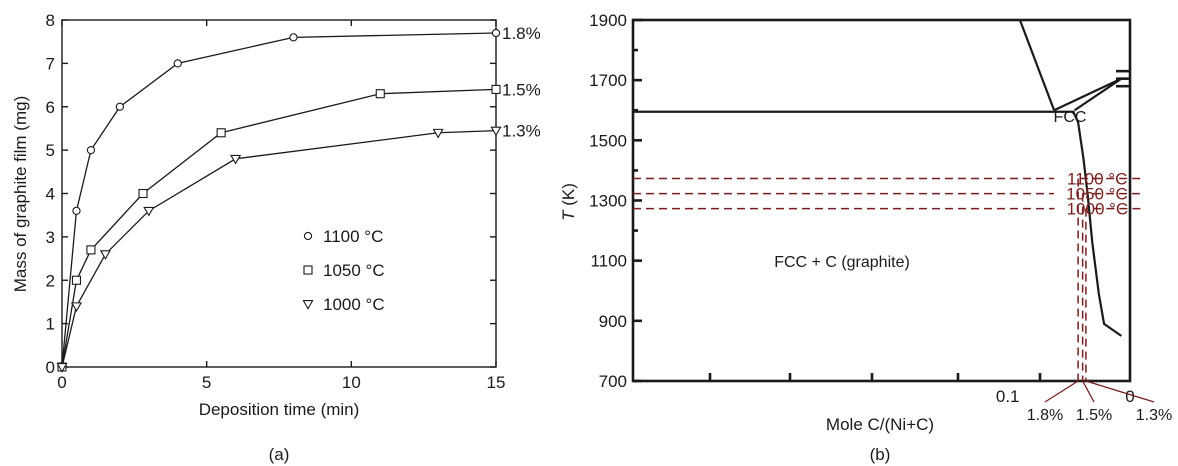 This screenshot has width=1178, height=466. What do you see at coordinates (1097, 194) in the screenshot?
I see `isotherm-label-1050-c: 1050 °C` at bounding box center [1097, 194].